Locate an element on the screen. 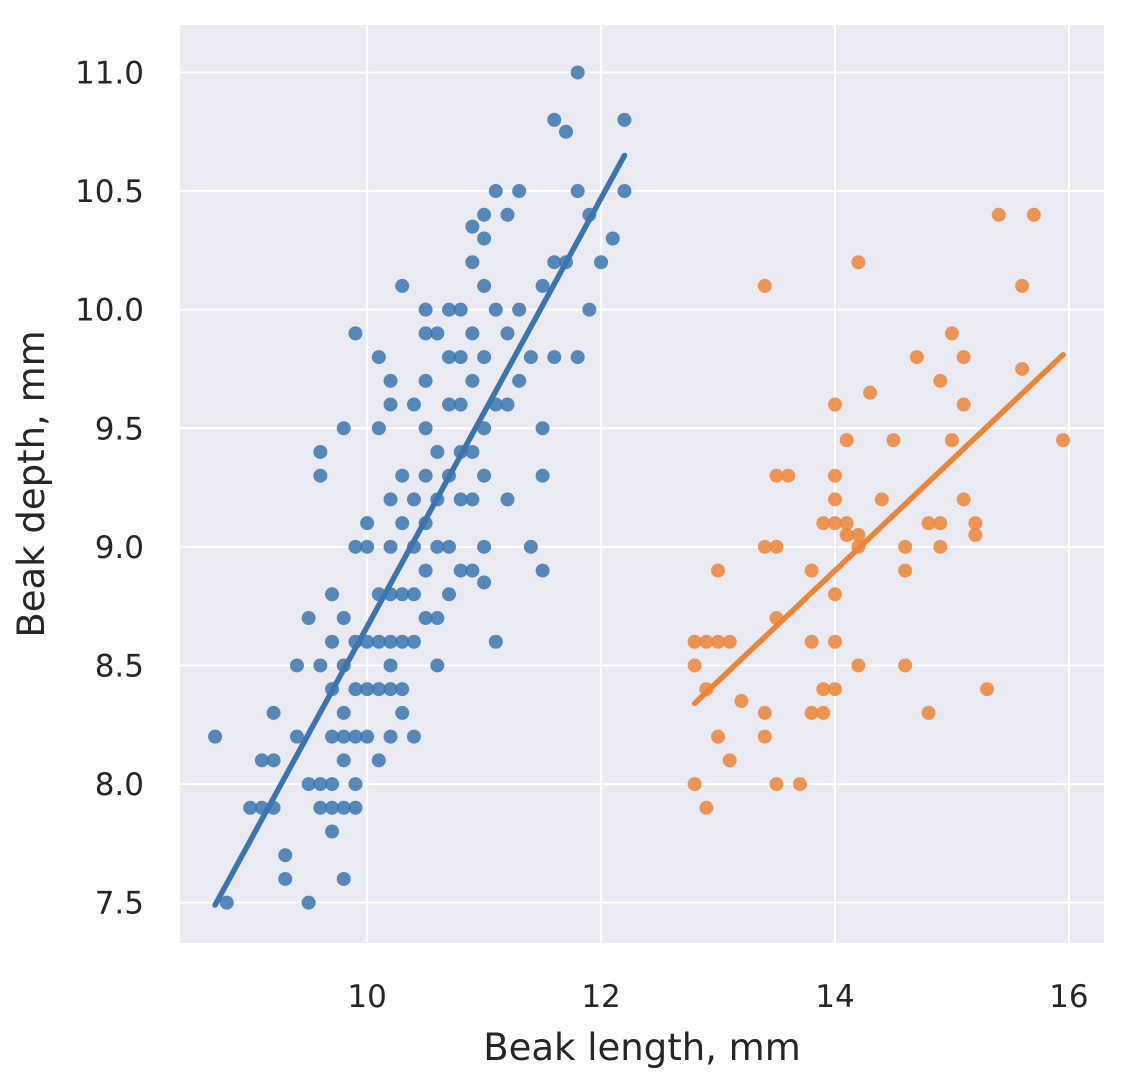  regression-line is located at coordinates (878, 529).